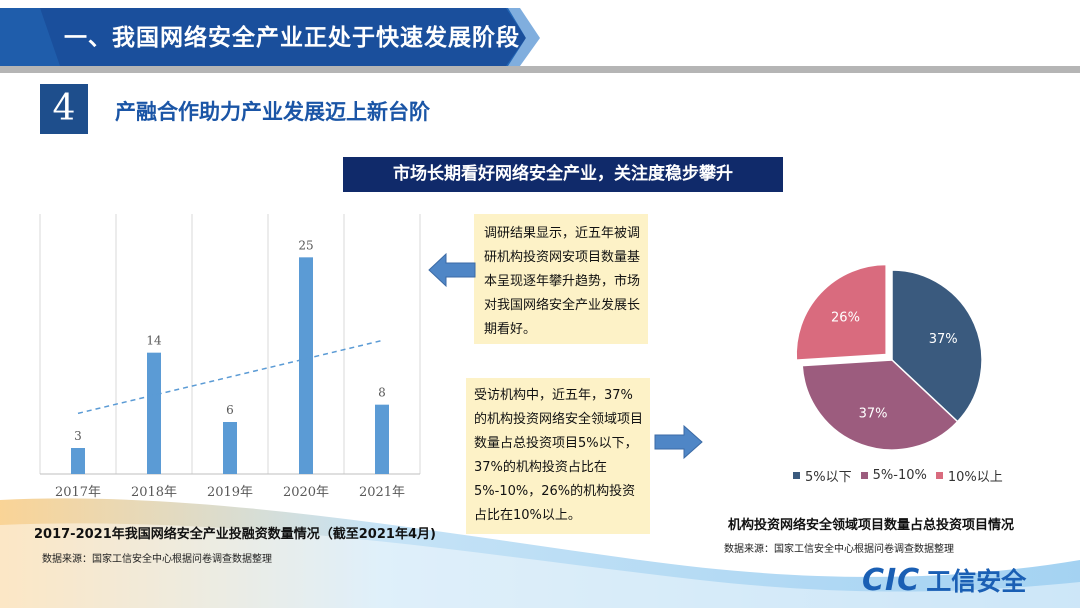 This screenshot has height=608, width=1080. What do you see at coordinates (154, 341) in the screenshot?
I see `bar-data-label: 14` at bounding box center [154, 341].